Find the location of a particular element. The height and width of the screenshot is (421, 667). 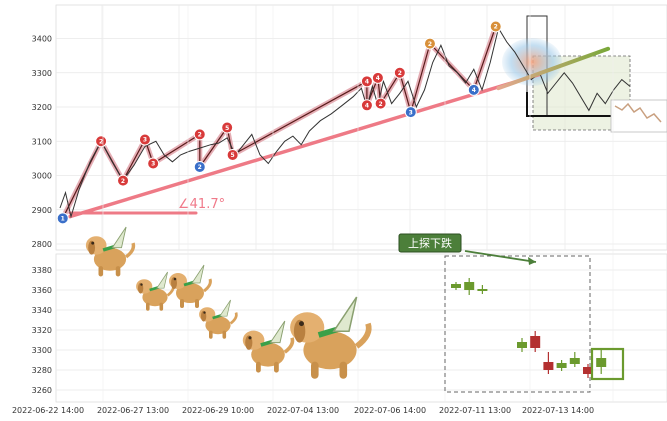

top-y-tick-label: 3000 is located at coordinates (42, 176).